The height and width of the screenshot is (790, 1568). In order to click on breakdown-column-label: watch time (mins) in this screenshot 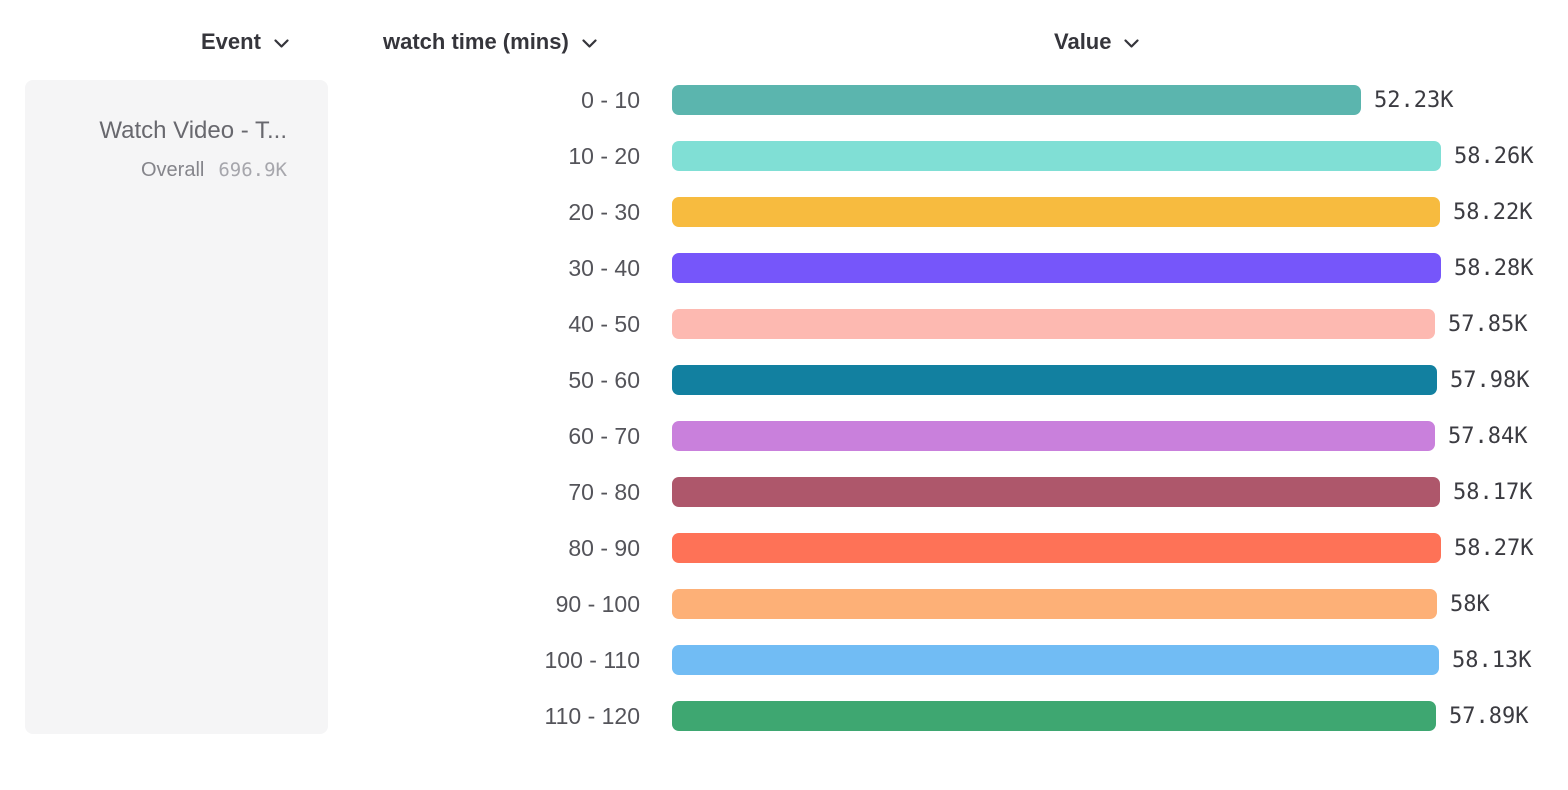, I will do `click(476, 41)`.